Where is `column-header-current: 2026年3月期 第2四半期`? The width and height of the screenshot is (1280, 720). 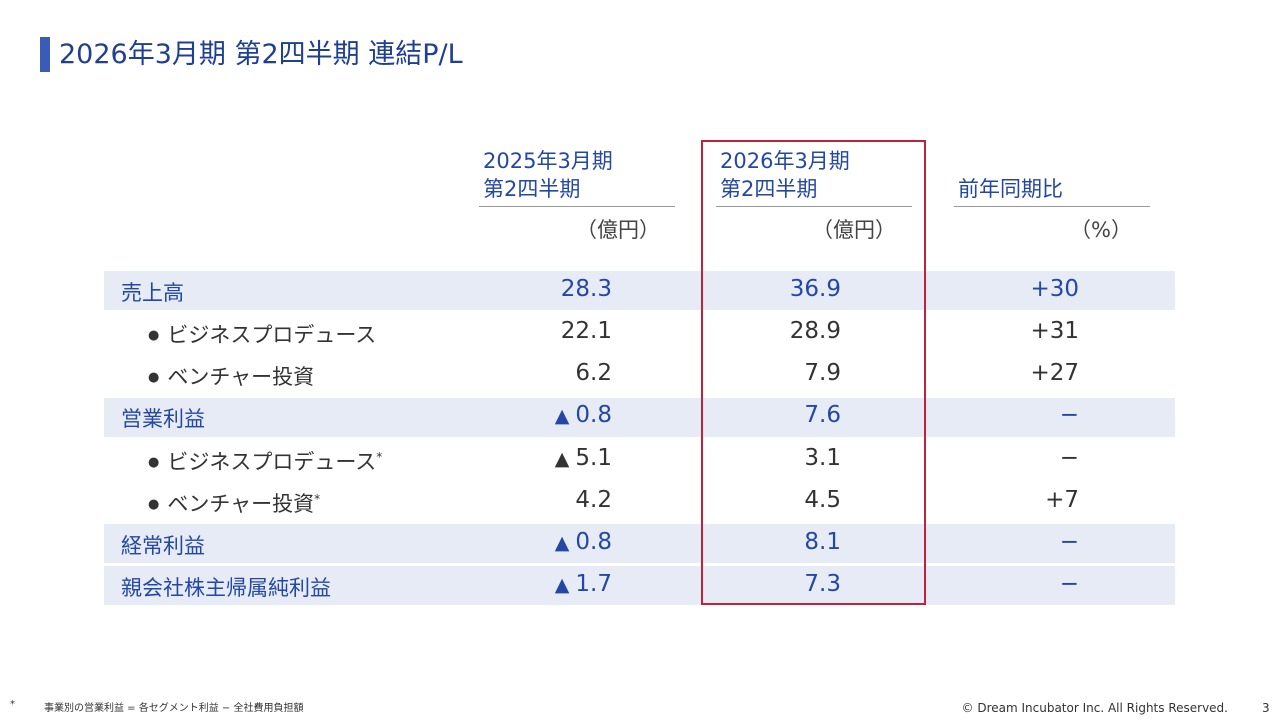 column-header-current: 2026年3月期 第2四半期 is located at coordinates (785, 175).